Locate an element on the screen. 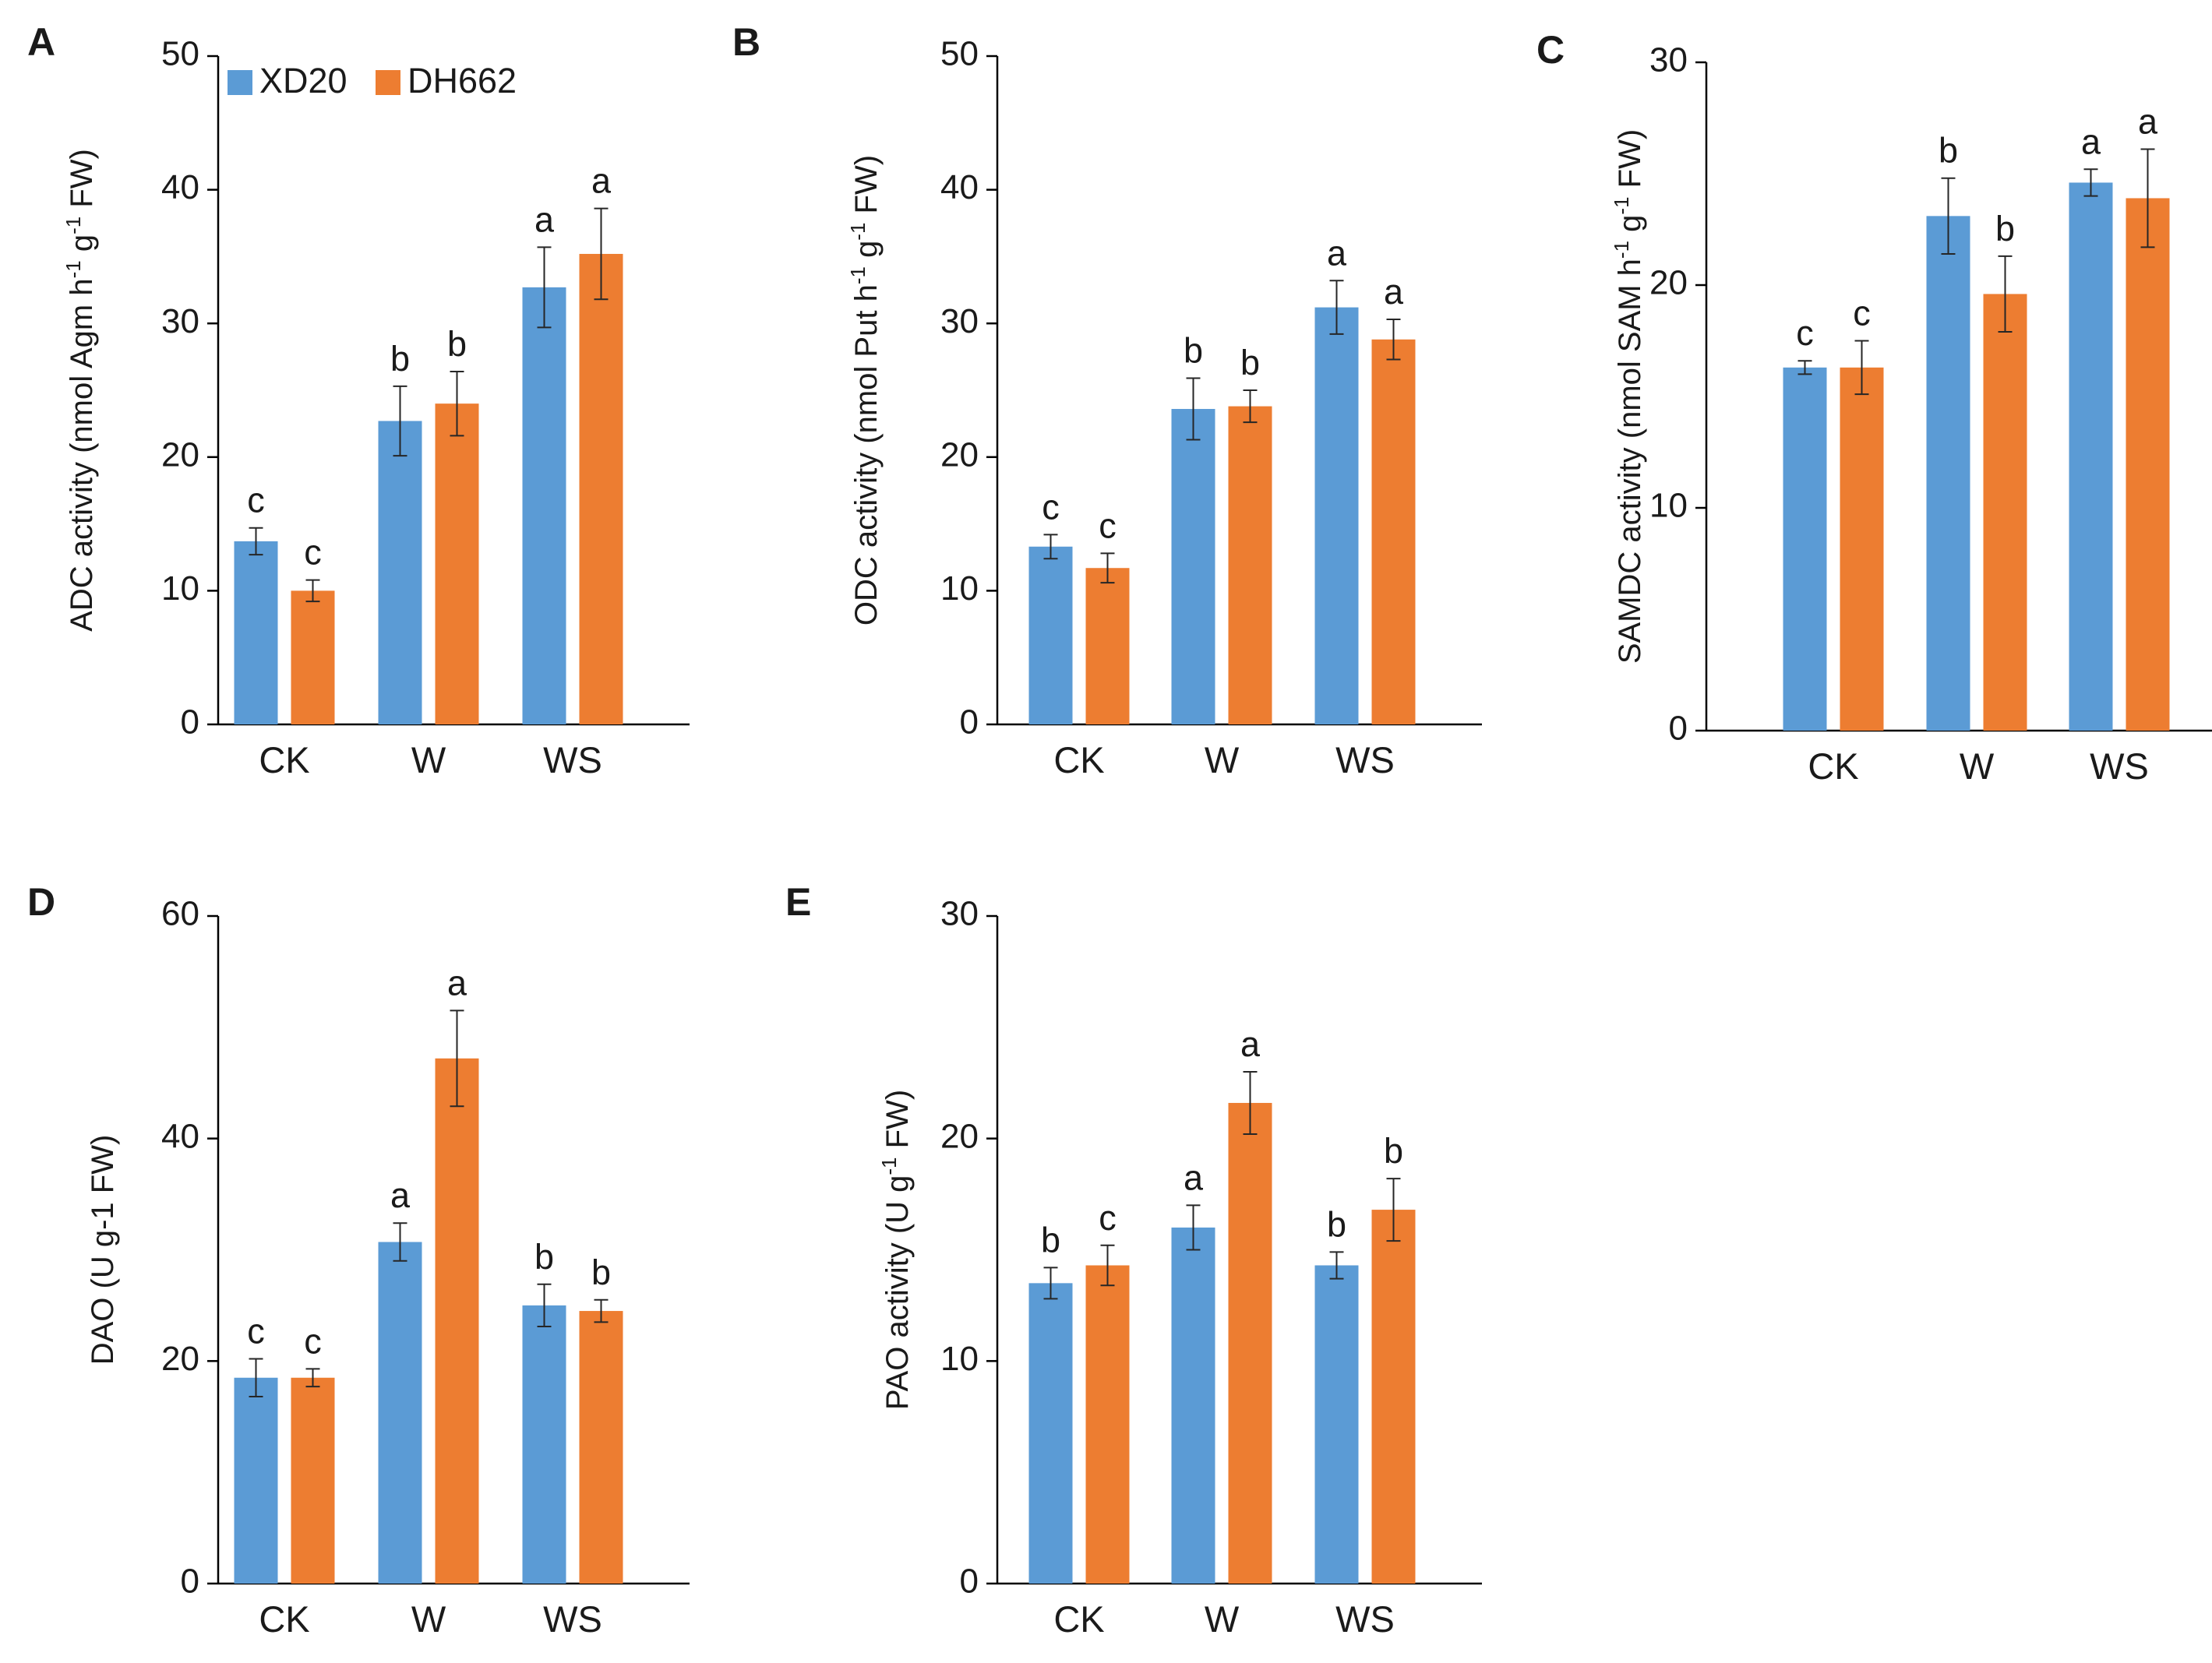 This screenshot has width=2212, height=1663. legend-label: XD20 is located at coordinates (303, 80).